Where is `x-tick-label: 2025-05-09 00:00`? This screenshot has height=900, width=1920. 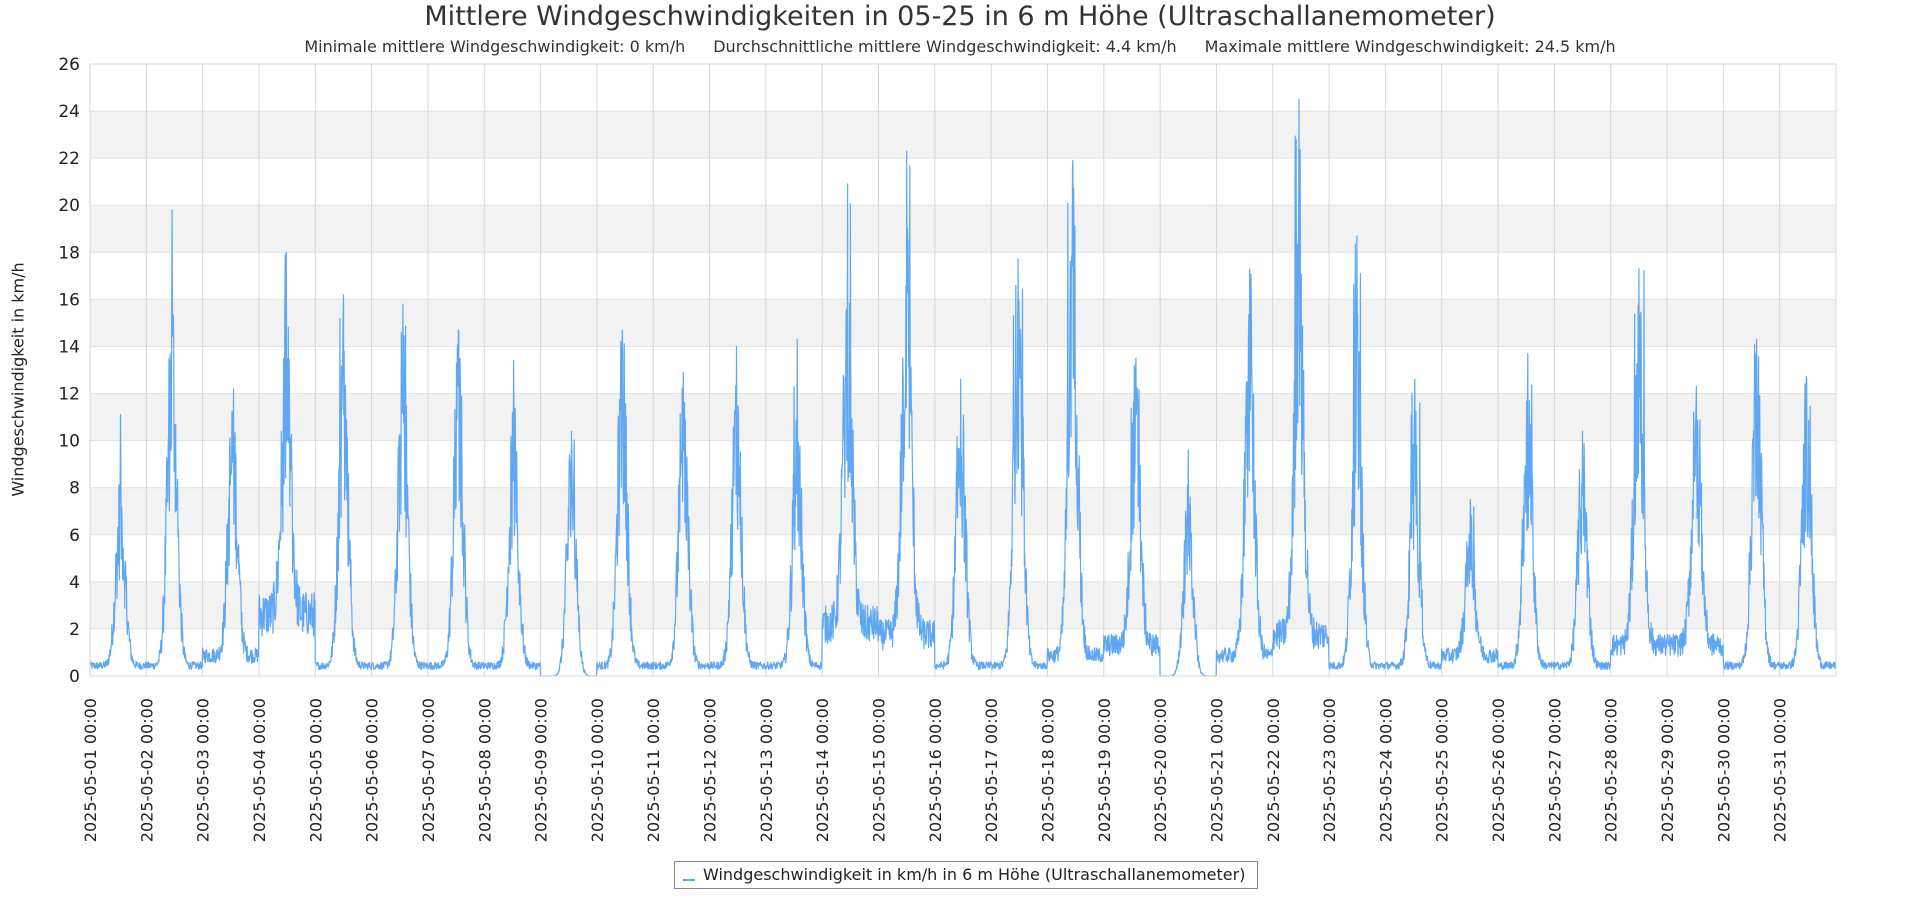 x-tick-label: 2025-05-09 00:00 is located at coordinates (541, 770).